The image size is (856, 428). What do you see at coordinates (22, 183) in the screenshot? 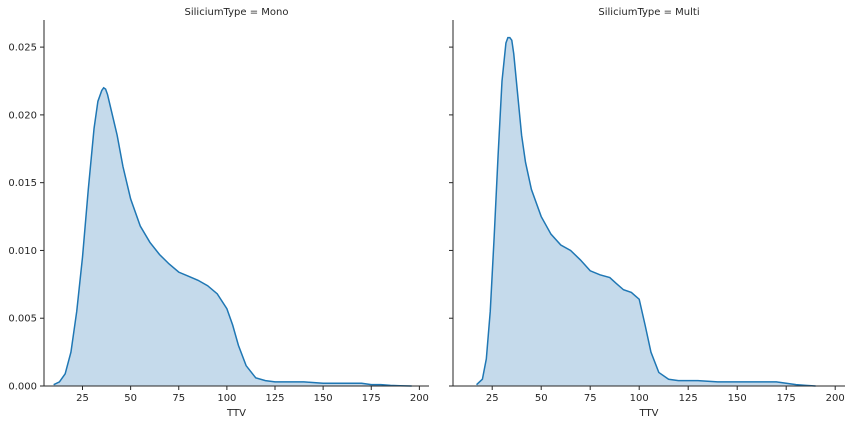
I see `y-tick-label: 0.015` at bounding box center [22, 183].